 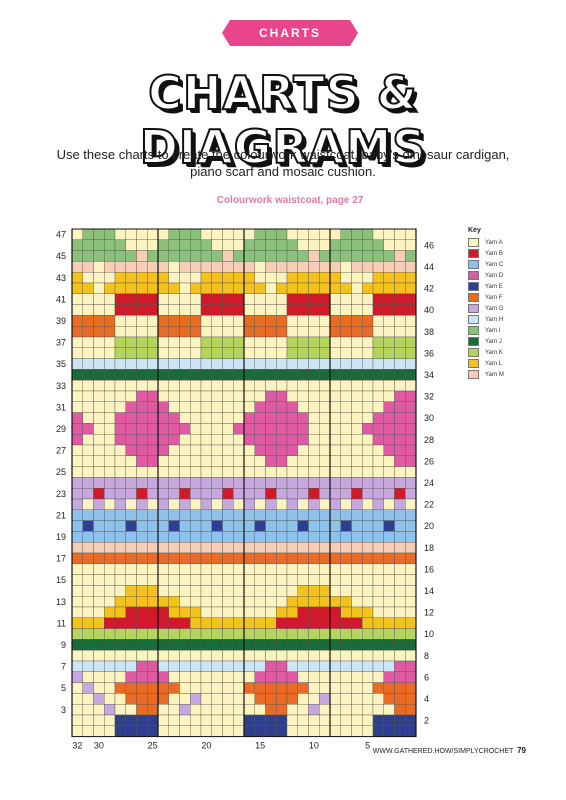 I want to click on key-title: Key, so click(x=474, y=230).